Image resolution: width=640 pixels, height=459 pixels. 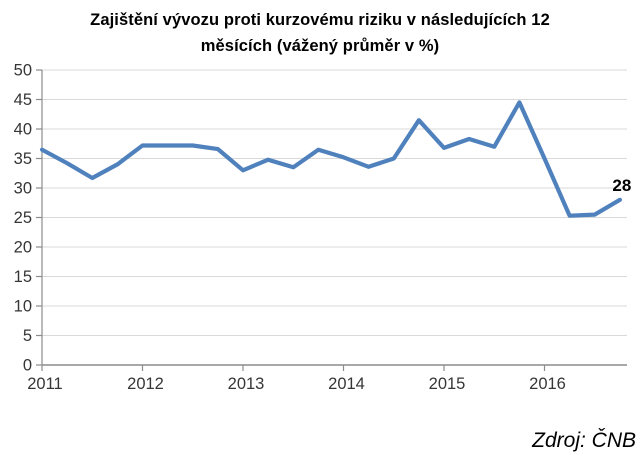 I want to click on x-axis-label: 2015, so click(x=447, y=384).